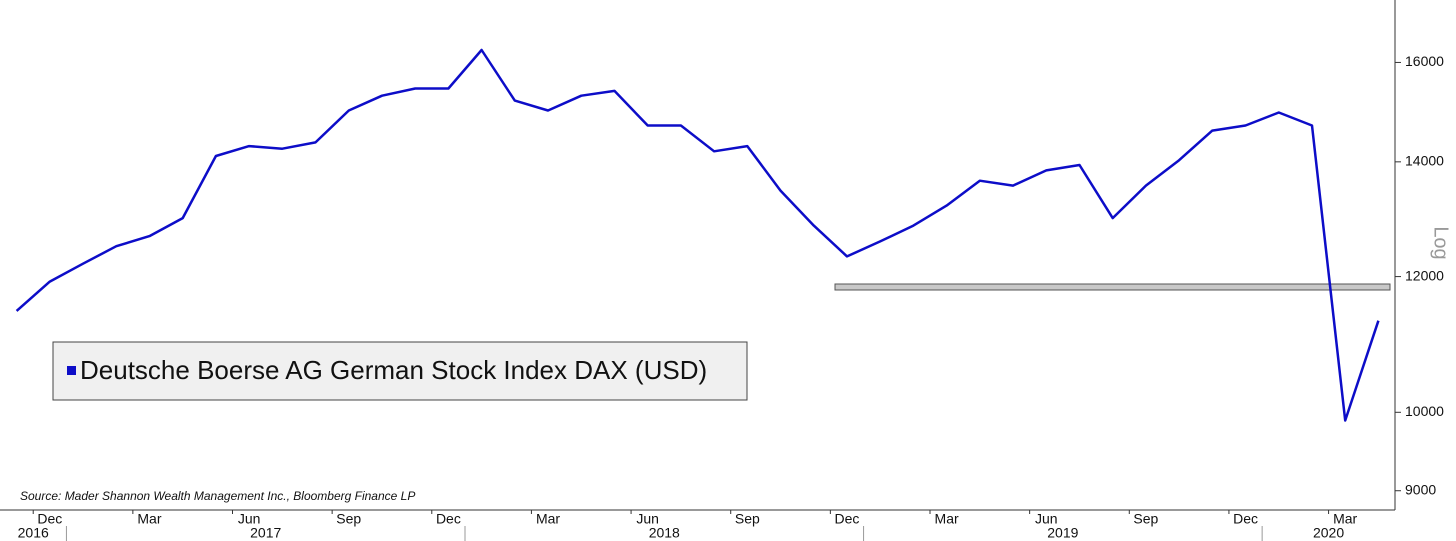  Describe the element at coordinates (71, 370) in the screenshot. I see `legend-swatch` at that location.